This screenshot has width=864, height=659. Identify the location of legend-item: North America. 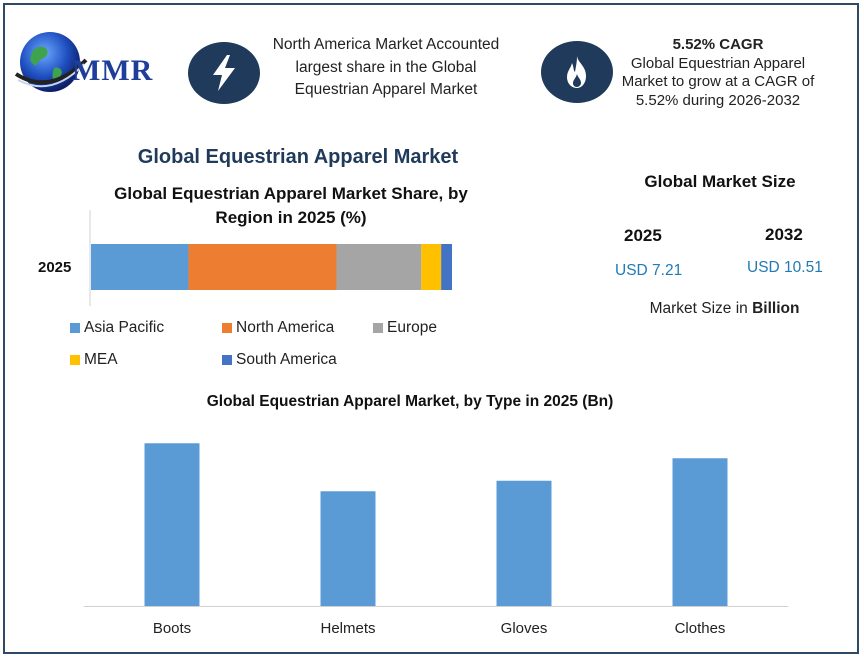
(278, 328).